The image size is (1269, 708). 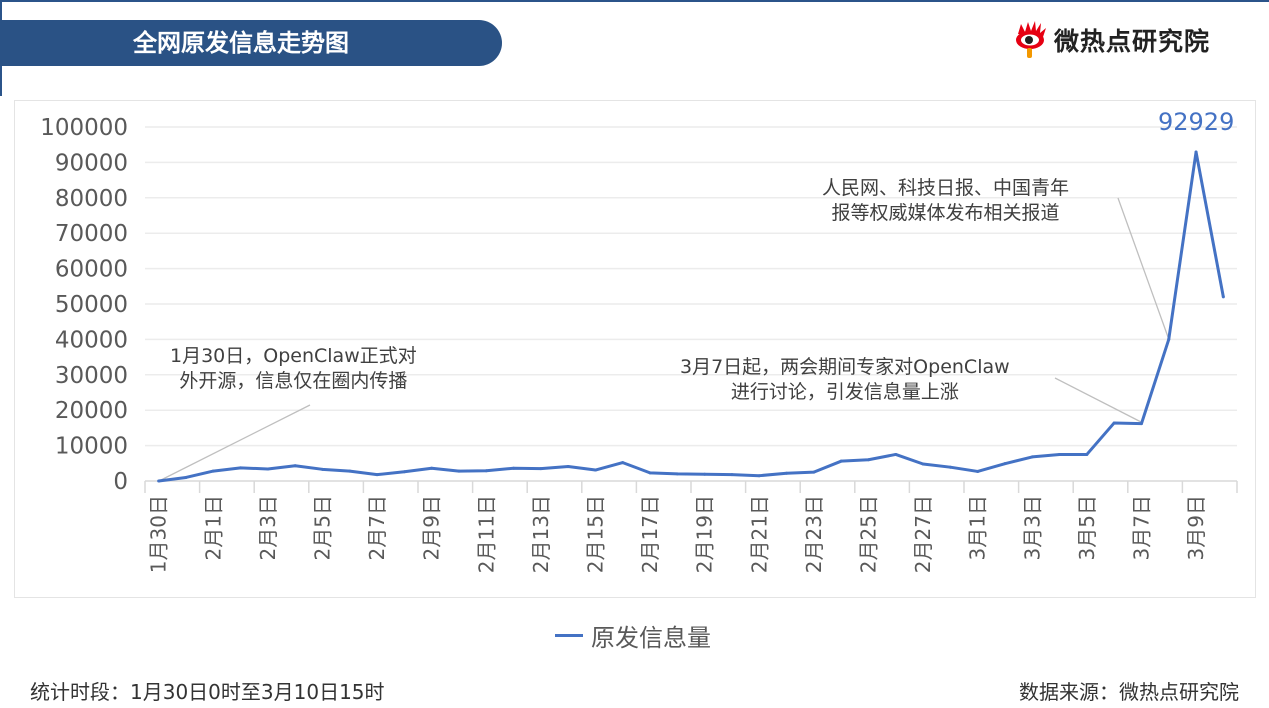 I want to click on x-tick-label: 2月11日, so click(x=486, y=534).